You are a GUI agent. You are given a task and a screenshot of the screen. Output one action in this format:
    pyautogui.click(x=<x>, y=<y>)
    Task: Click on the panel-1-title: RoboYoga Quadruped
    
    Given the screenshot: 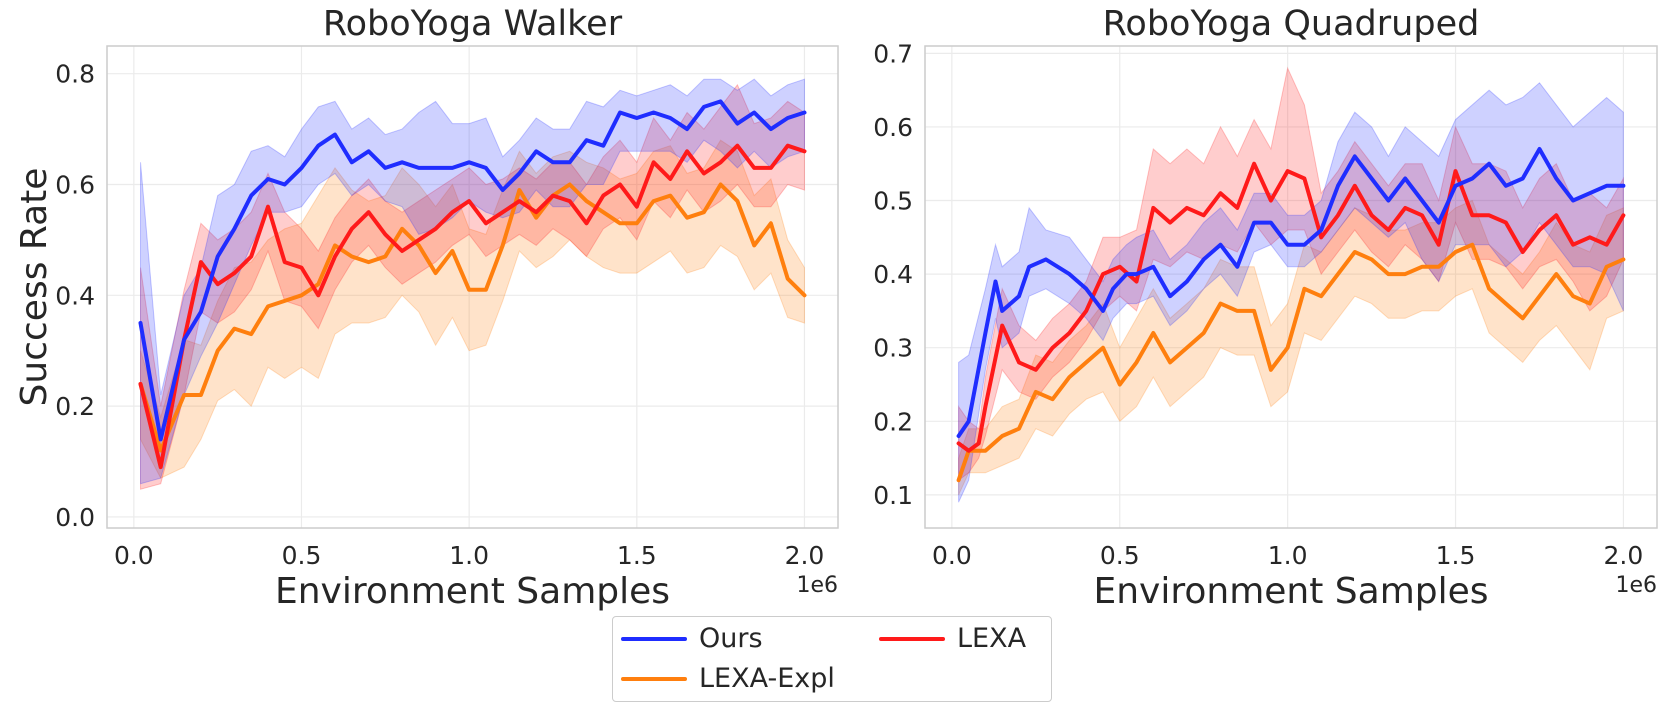 What is the action you would take?
    pyautogui.click(x=1291, y=24)
    